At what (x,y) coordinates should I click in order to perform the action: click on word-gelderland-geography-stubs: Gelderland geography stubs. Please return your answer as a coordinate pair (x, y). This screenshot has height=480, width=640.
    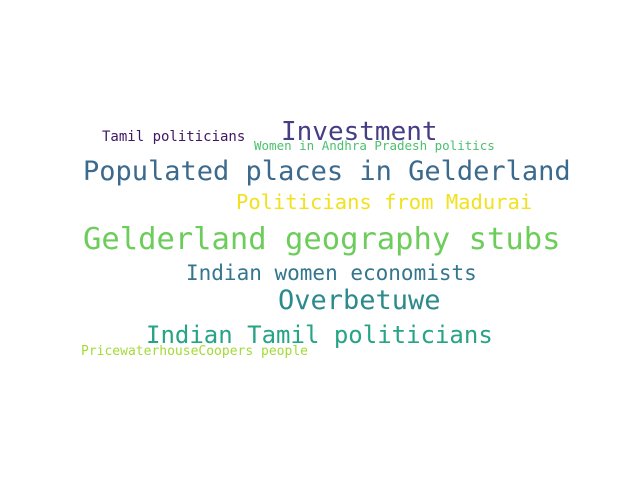
    Looking at the image, I should click on (322, 239).